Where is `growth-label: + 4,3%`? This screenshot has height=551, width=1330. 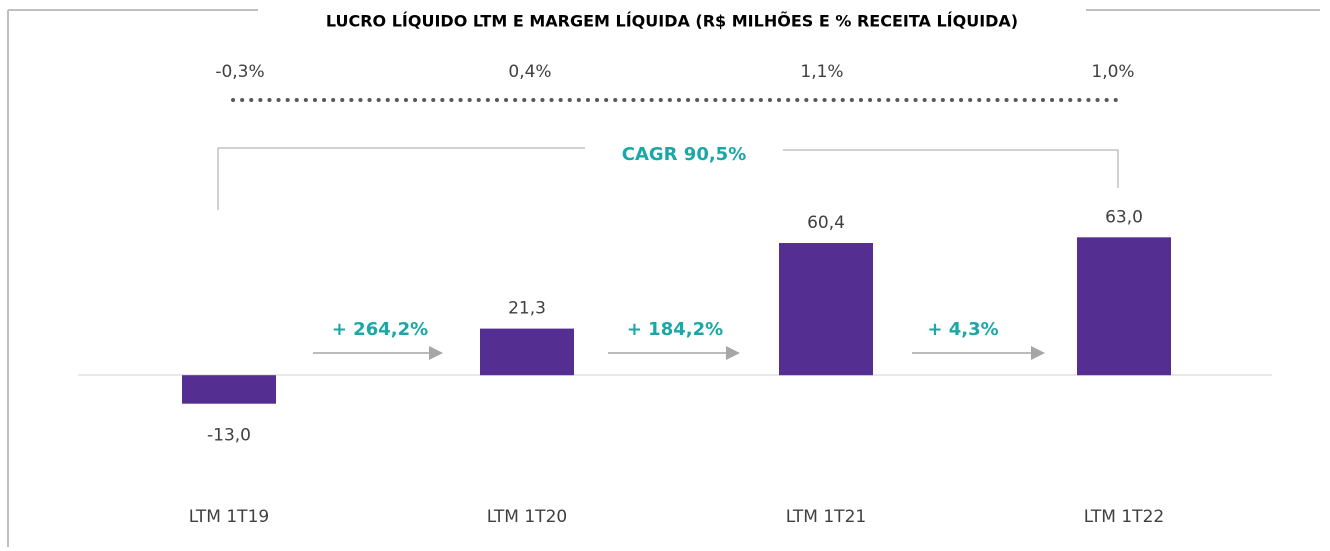
growth-label: + 4,3% is located at coordinates (962, 329).